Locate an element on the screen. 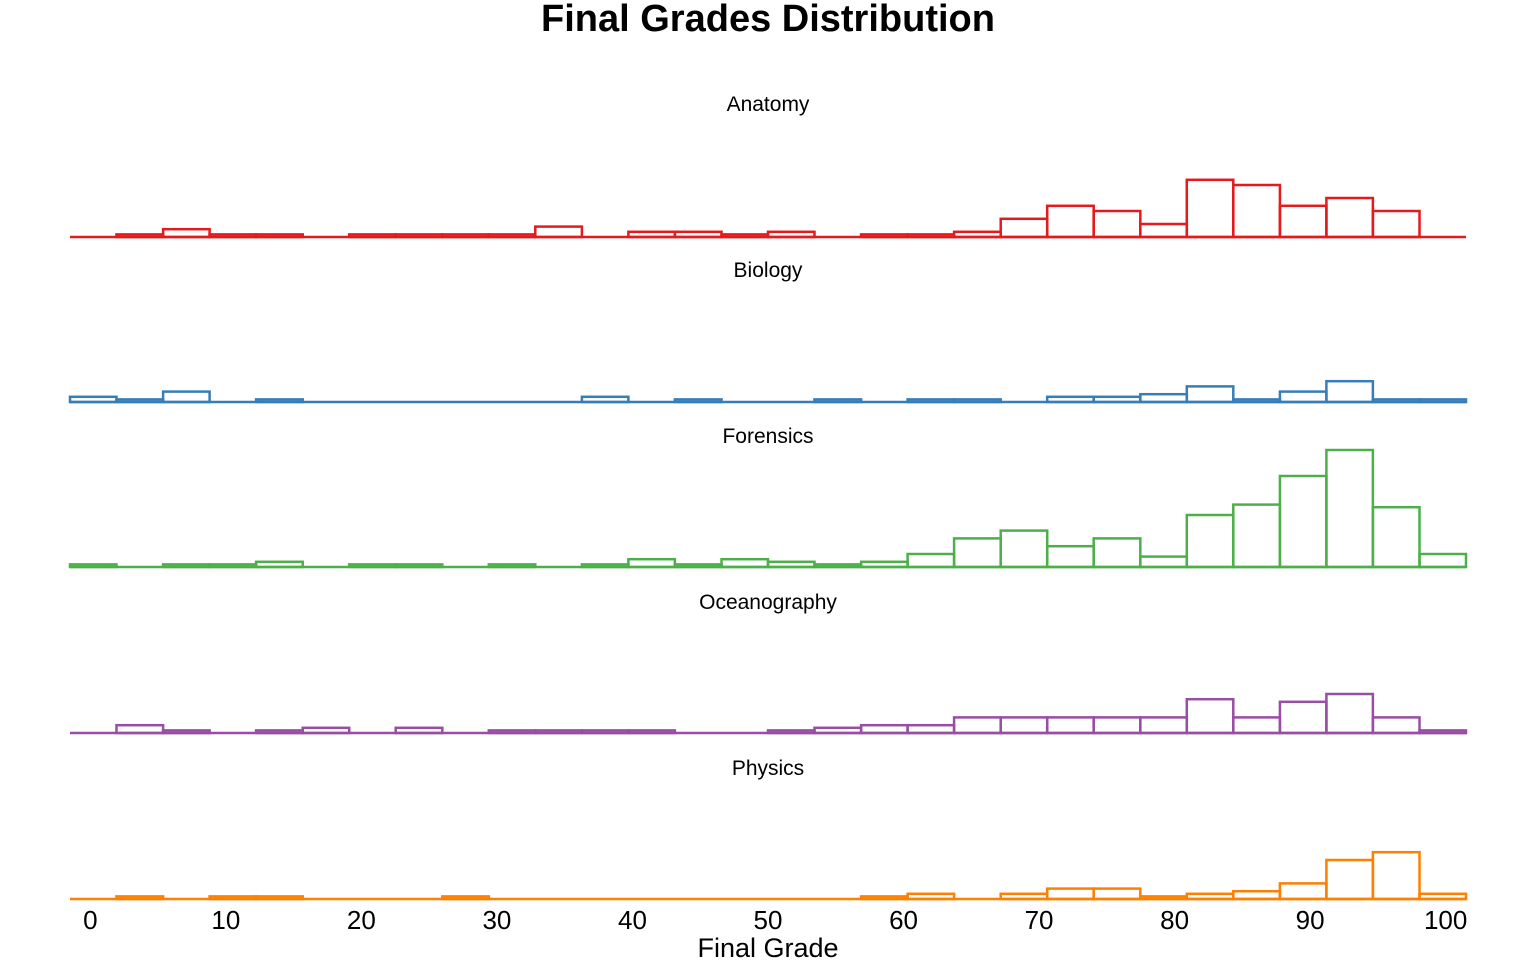 The image size is (1536, 960). panel-biology: Biology is located at coordinates (768, 331).